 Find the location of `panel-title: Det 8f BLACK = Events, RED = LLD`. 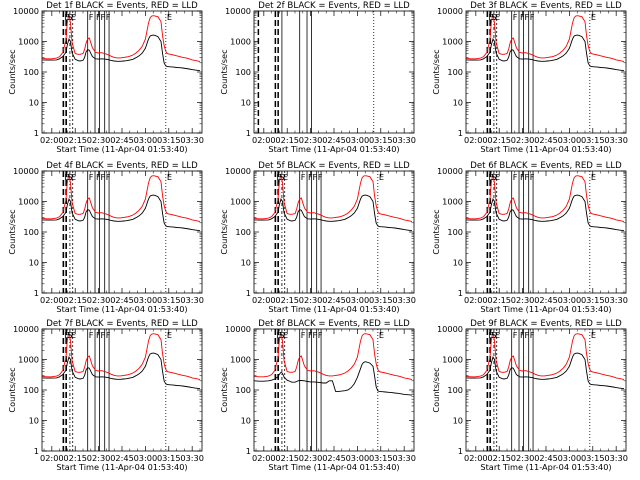

panel-title: Det 8f BLACK = Events, RED = LLD is located at coordinates (334, 324).